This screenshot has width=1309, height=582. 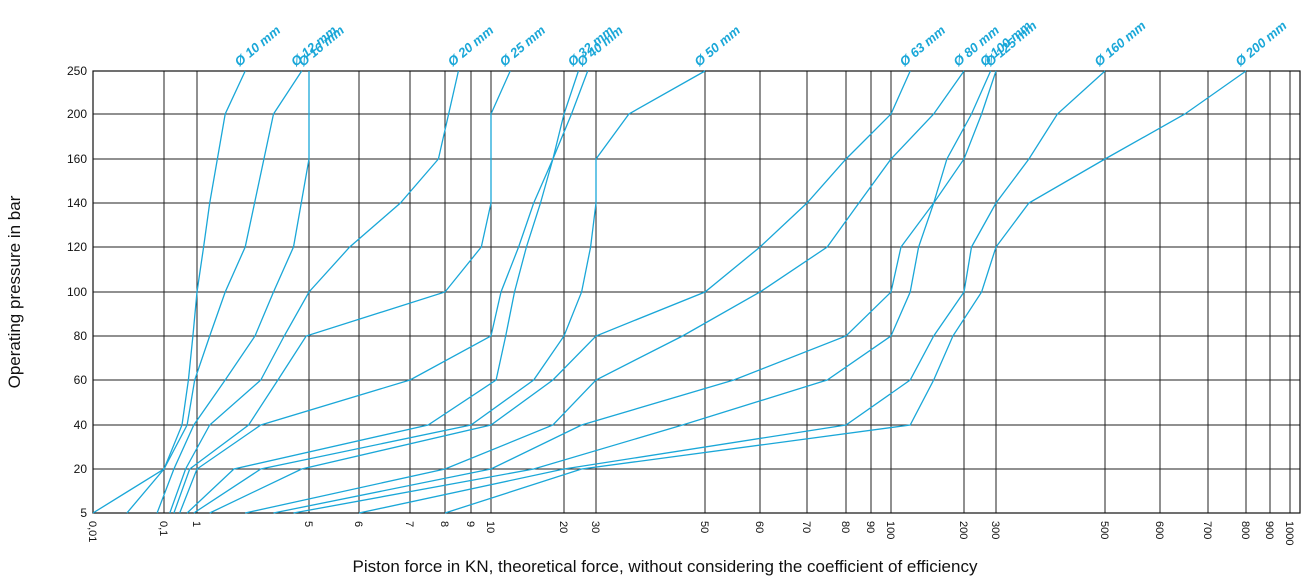 I want to click on y-tick-label: 200, so click(x=77, y=114).